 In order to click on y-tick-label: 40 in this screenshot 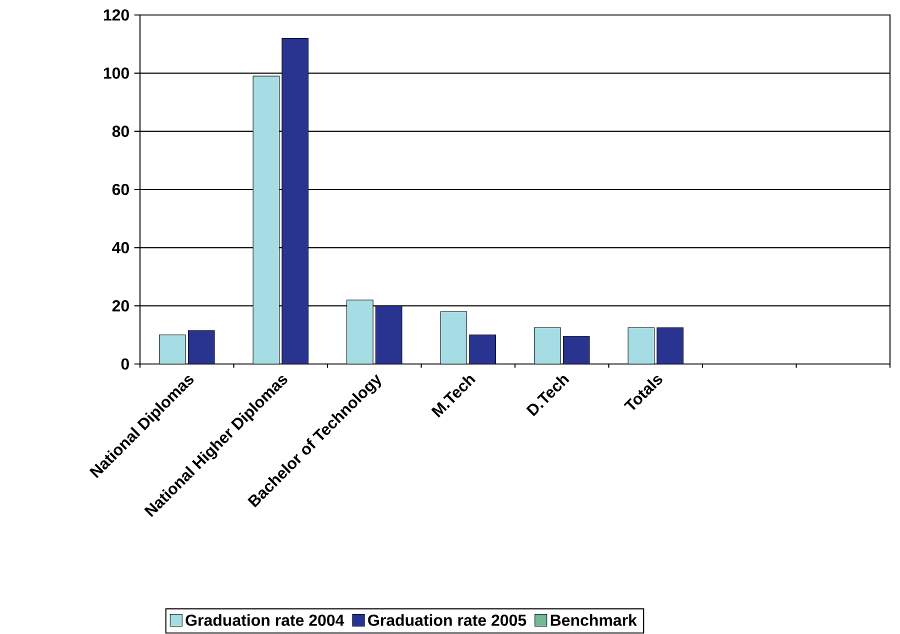, I will do `click(120, 248)`.